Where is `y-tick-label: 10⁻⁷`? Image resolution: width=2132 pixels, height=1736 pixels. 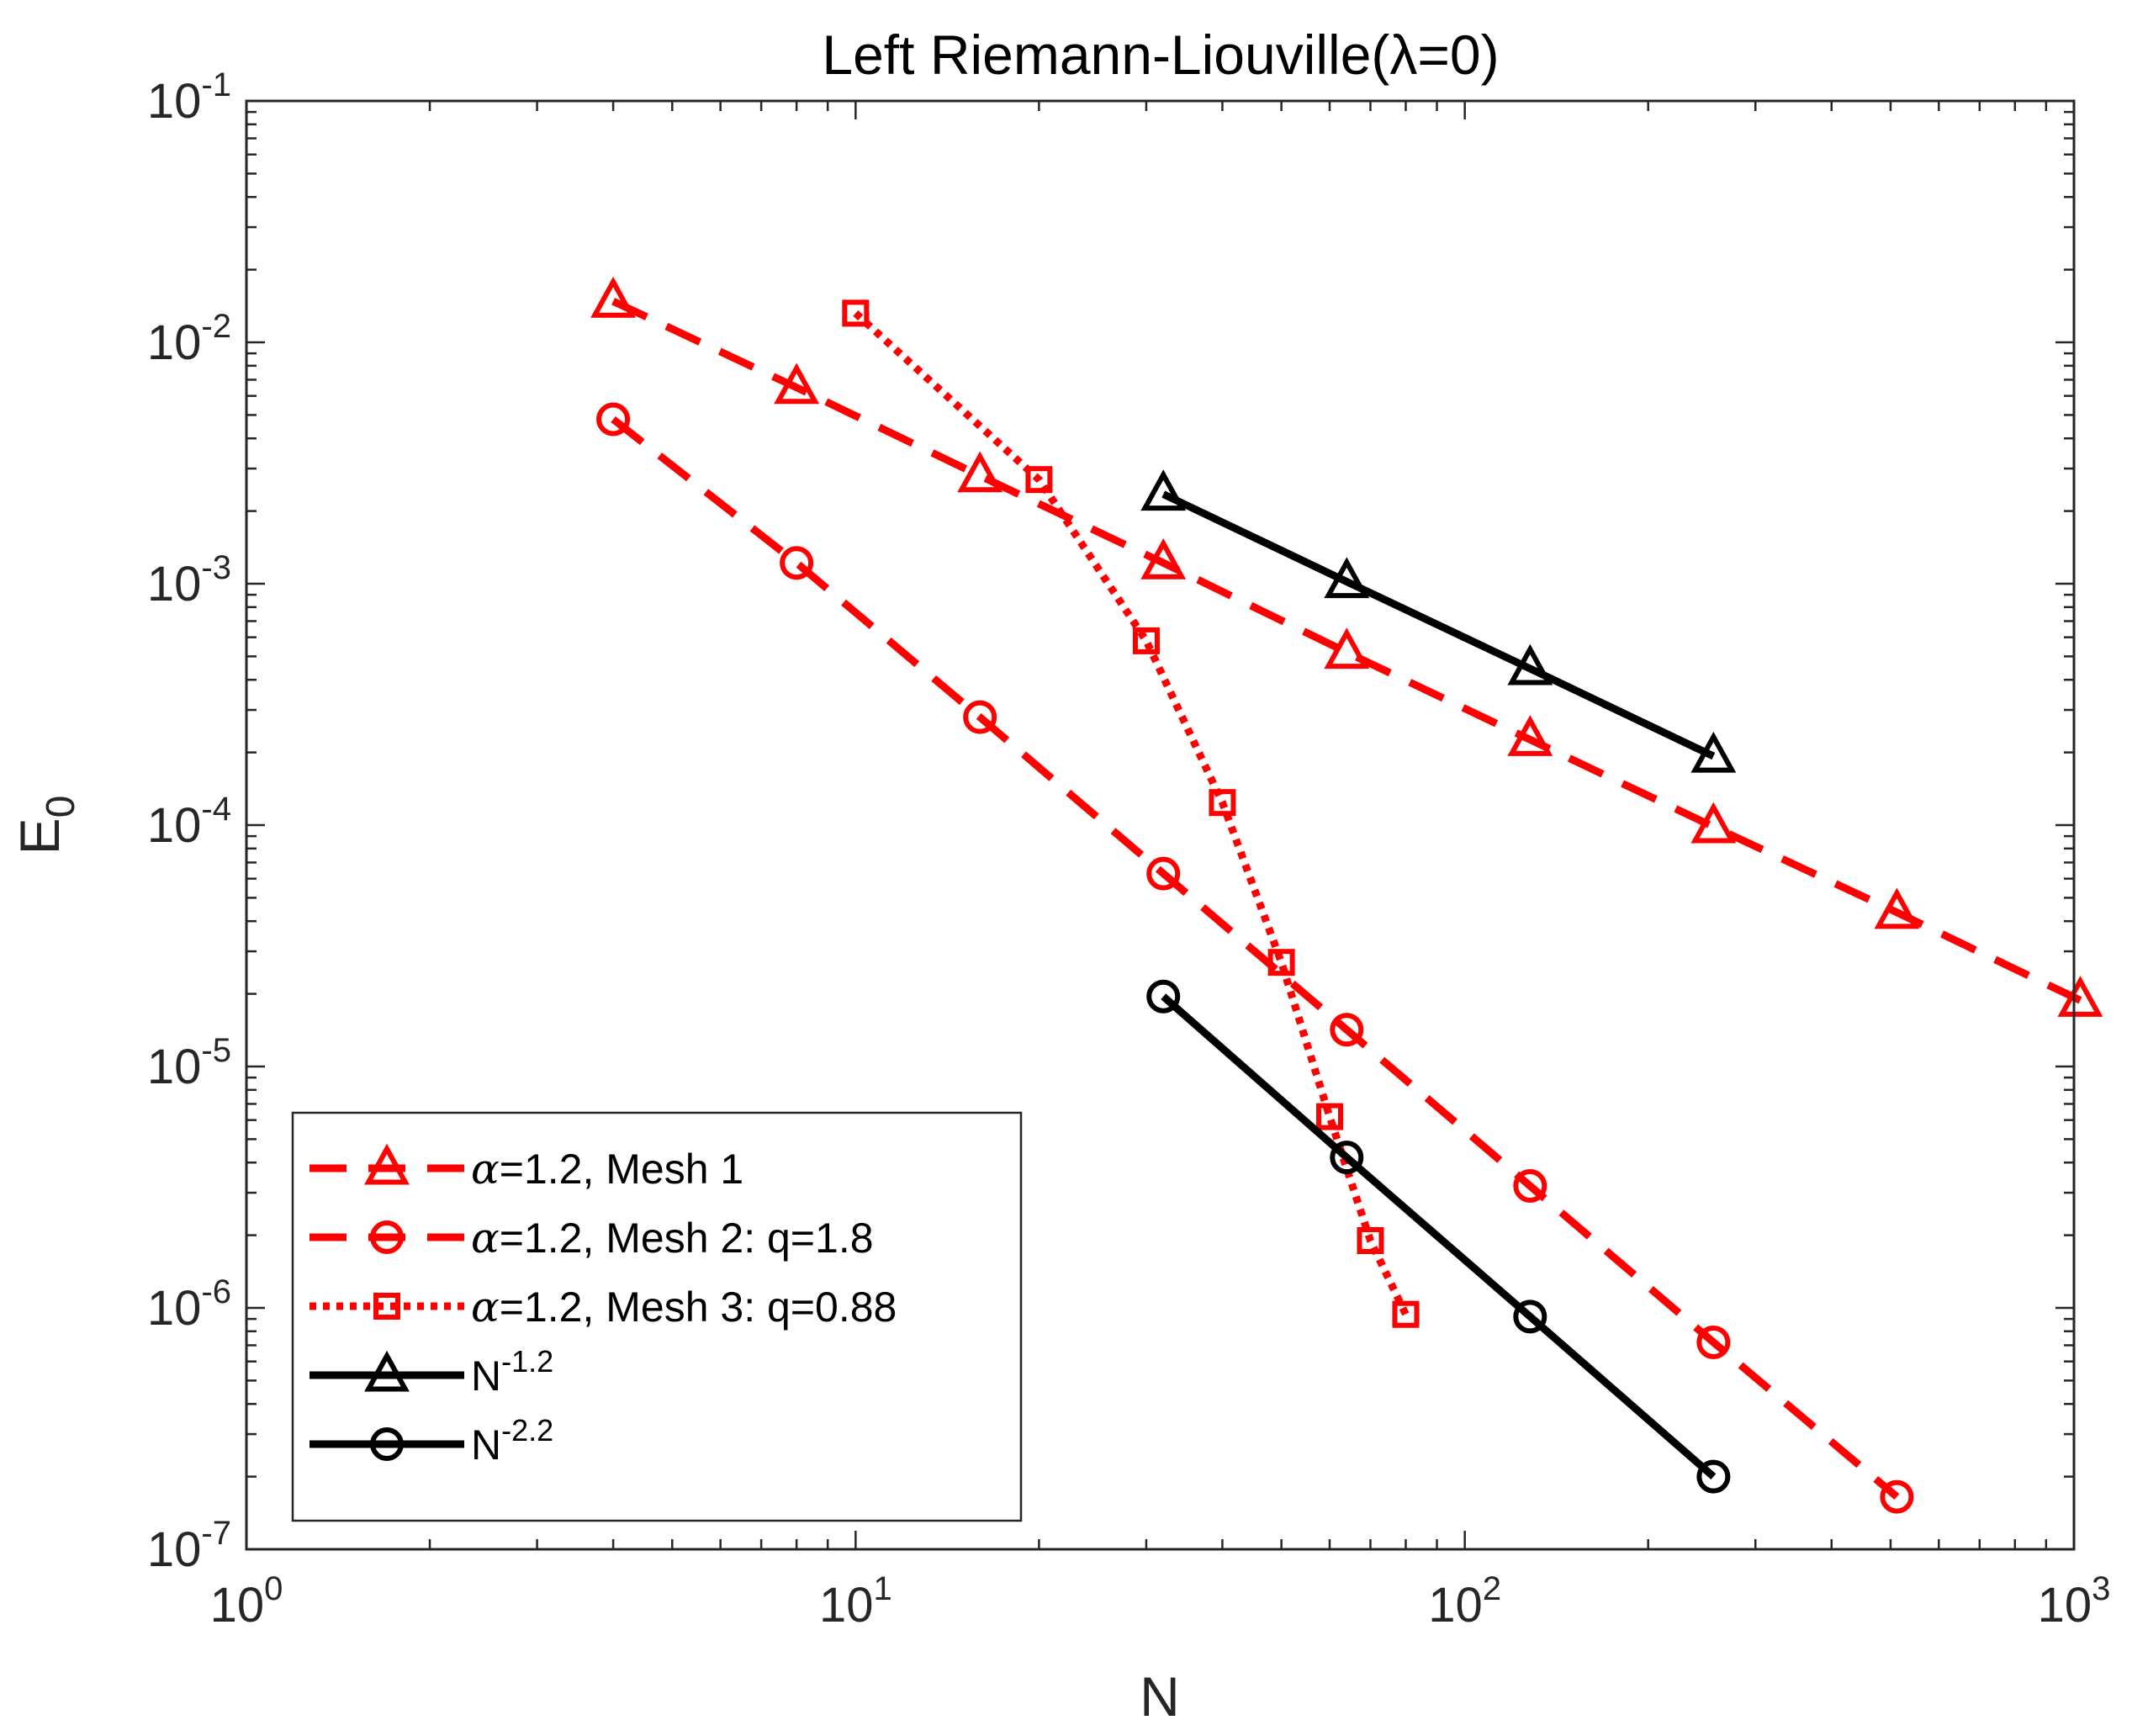 y-tick-label: 10⁻⁷ is located at coordinates (189, 1546).